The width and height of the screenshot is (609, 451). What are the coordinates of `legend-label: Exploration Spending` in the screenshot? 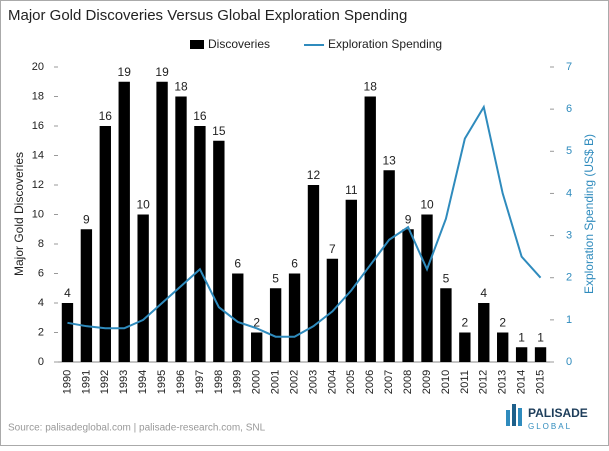 It's located at (385, 44).